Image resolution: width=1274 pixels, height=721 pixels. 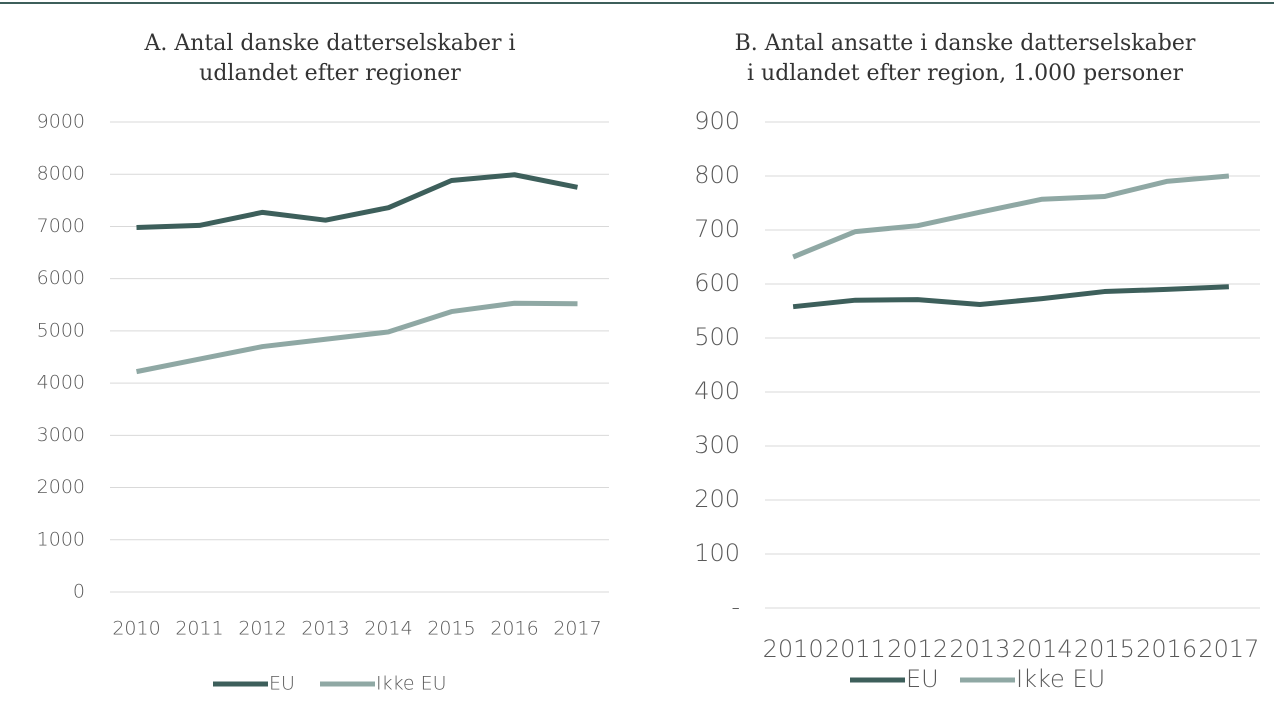 What do you see at coordinates (61, 383) in the screenshot?
I see `y-tick-label: 4000` at bounding box center [61, 383].